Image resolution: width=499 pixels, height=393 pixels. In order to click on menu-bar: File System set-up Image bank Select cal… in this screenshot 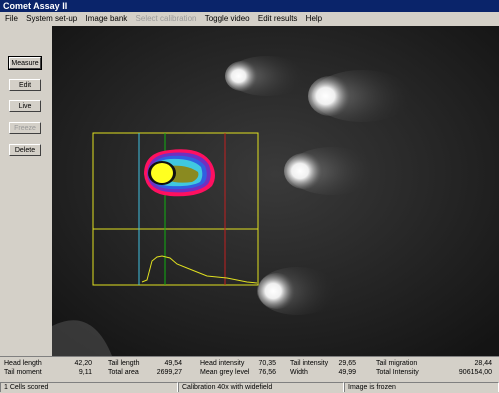, I will do `click(249, 19)`.